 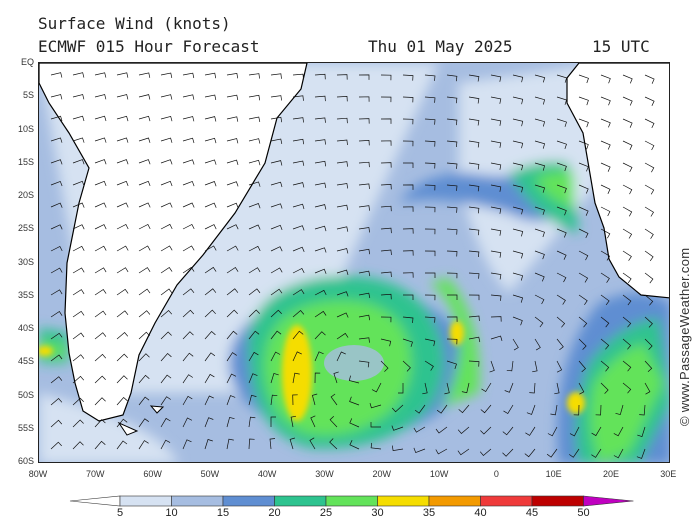 What do you see at coordinates (496, 474) in the screenshot?
I see `lon-label: 0` at bounding box center [496, 474].